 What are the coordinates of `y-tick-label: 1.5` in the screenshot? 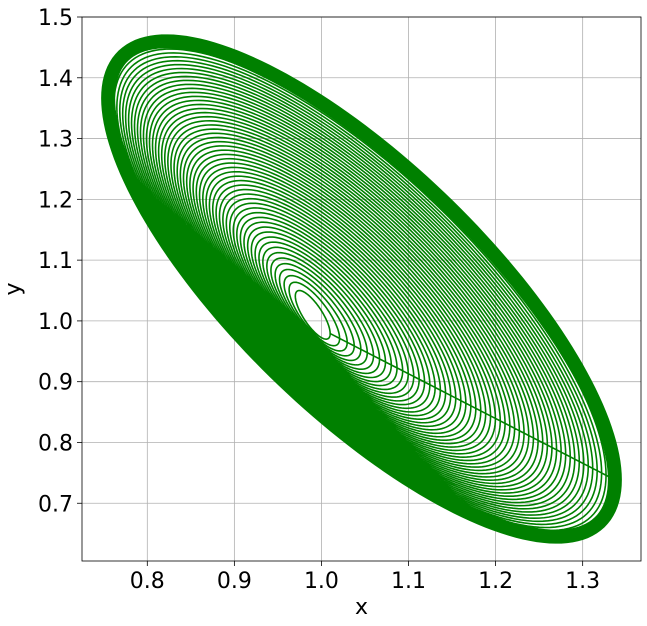 It's located at (55, 18).